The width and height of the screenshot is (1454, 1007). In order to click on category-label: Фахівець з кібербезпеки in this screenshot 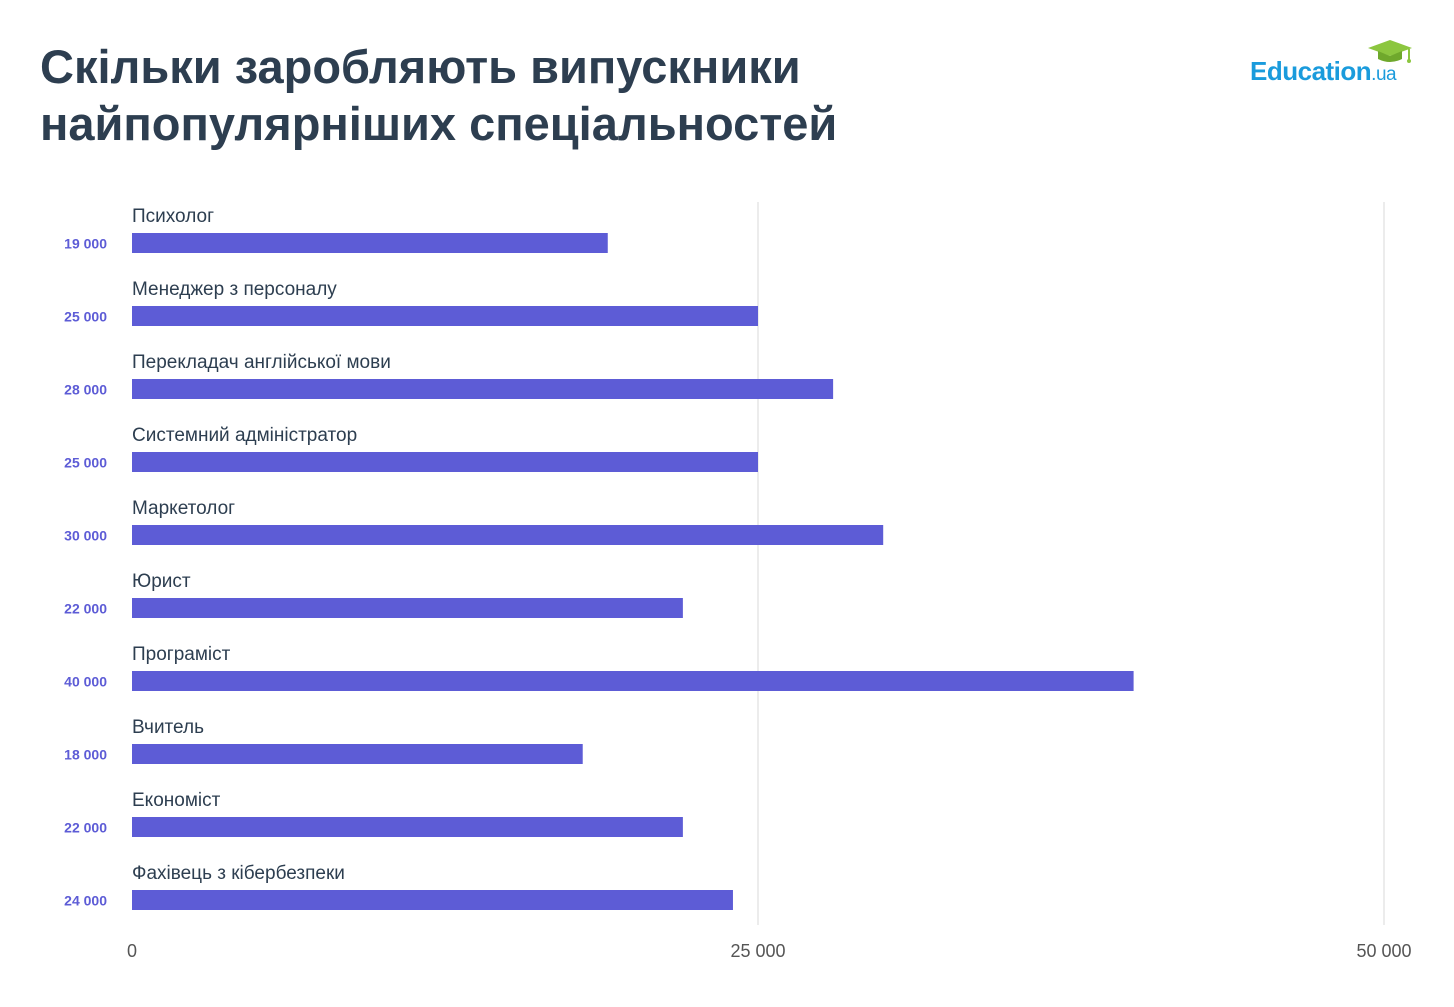, I will do `click(238, 873)`.